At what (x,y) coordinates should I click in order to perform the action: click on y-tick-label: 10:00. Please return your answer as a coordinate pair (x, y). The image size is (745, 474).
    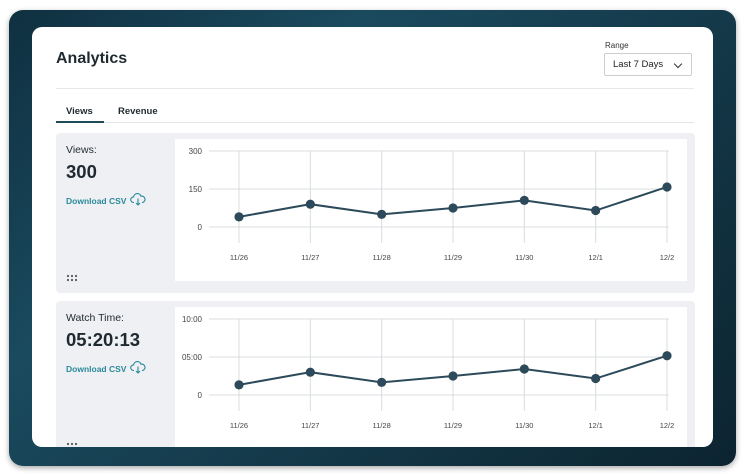
    Looking at the image, I should click on (192, 319).